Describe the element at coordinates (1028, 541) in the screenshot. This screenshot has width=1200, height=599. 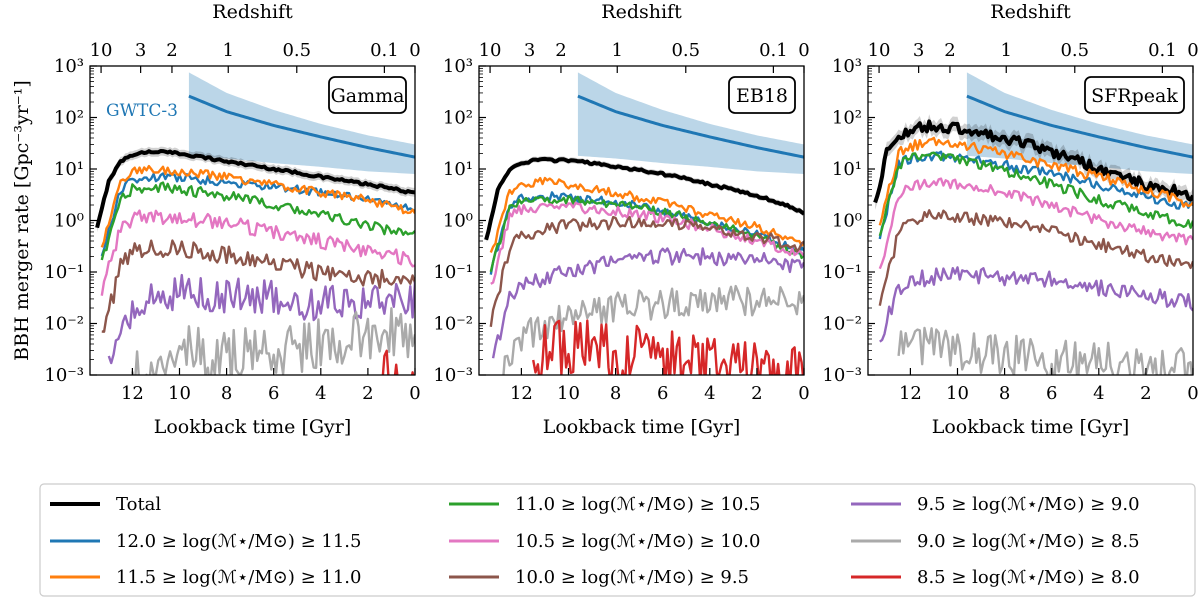
I see `legend-label: 9.0 ≥ log(ℳ⋆/M⊙) ≥ 8.5` at that location.